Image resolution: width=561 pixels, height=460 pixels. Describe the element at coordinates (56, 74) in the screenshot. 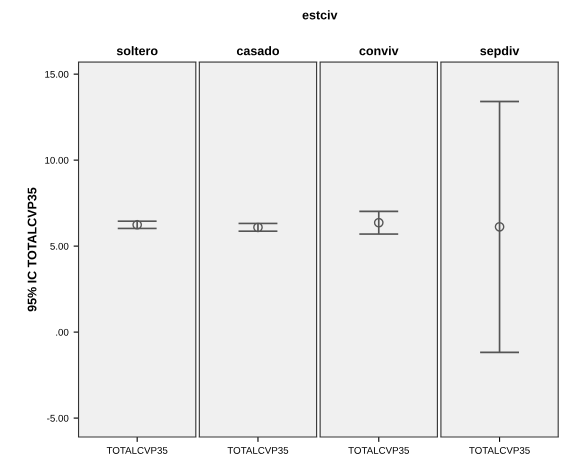

I see `y-tick-label: 15.00` at that location.